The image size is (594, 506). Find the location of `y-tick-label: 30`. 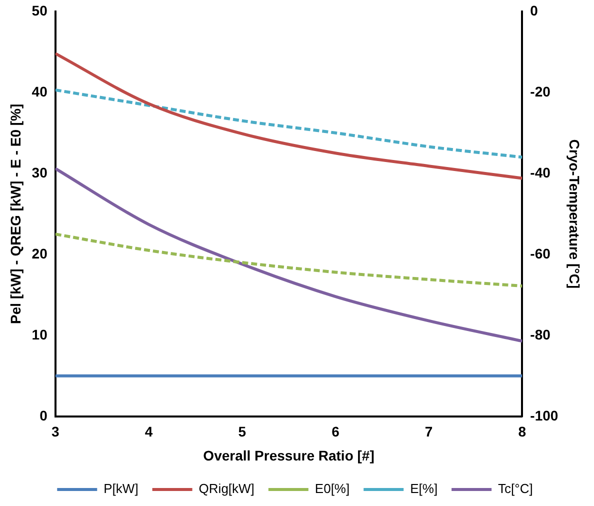

y-tick-label: 30 is located at coordinates (40, 172).